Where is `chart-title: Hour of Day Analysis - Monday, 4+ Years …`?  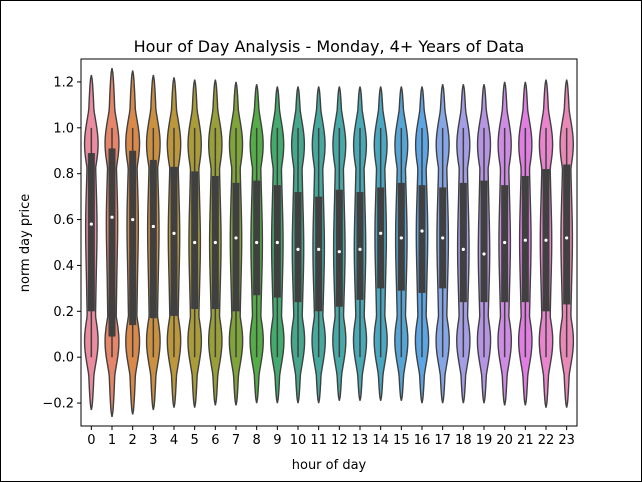 chart-title: Hour of Day Analysis - Monday, 4+ Years … is located at coordinates (329, 46).